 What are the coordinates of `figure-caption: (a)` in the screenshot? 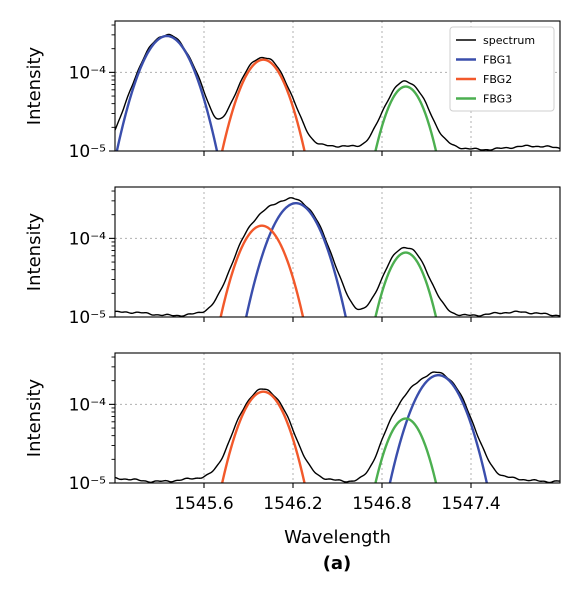 It's located at (337, 563).